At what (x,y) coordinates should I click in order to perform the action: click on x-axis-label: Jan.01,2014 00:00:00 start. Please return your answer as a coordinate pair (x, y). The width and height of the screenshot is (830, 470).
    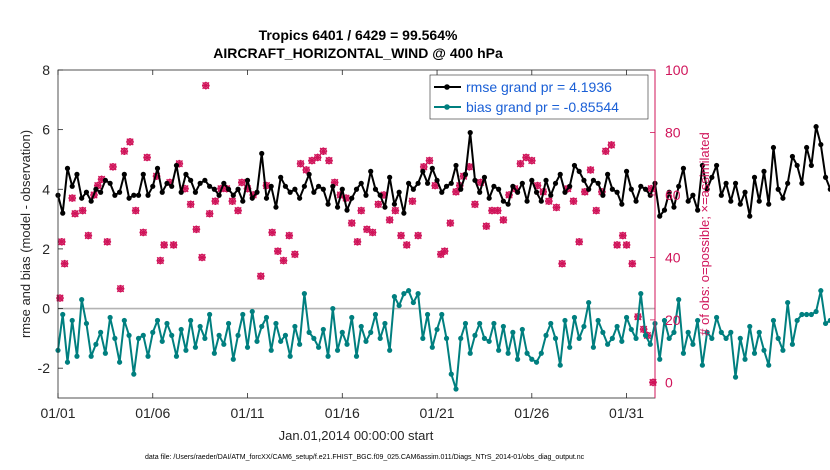
    Looking at the image, I should click on (356, 435).